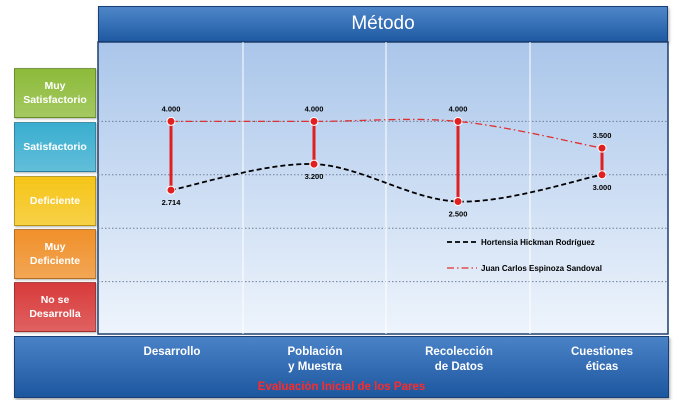 Image resolution: width=683 pixels, height=400 pixels. Describe the element at coordinates (541, 268) in the screenshot. I see `legend-label: Juan Carlos Espinoza Sandoval` at that location.